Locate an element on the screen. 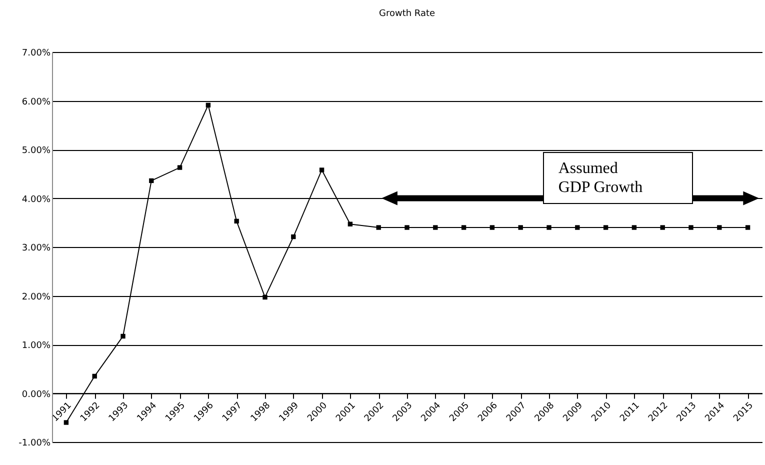 This screenshot has height=465, width=765. y-tick-label: 7.00% is located at coordinates (36, 53).